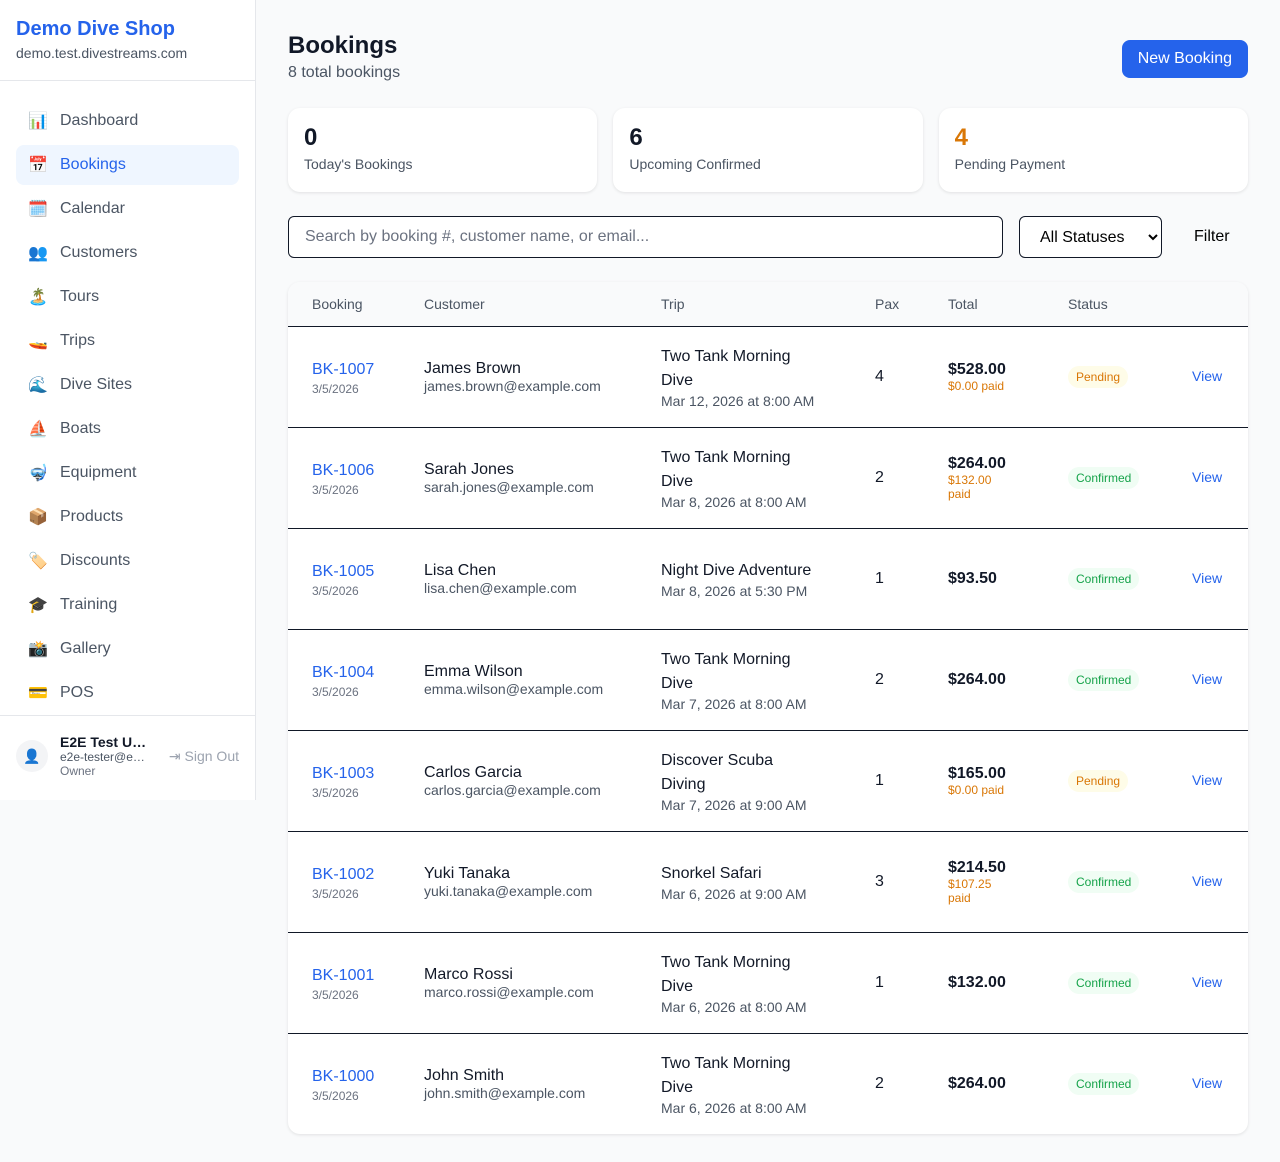 The height and width of the screenshot is (1162, 1280). Describe the element at coordinates (38, 473) in the screenshot. I see `equipment-icon: 🤿` at that location.